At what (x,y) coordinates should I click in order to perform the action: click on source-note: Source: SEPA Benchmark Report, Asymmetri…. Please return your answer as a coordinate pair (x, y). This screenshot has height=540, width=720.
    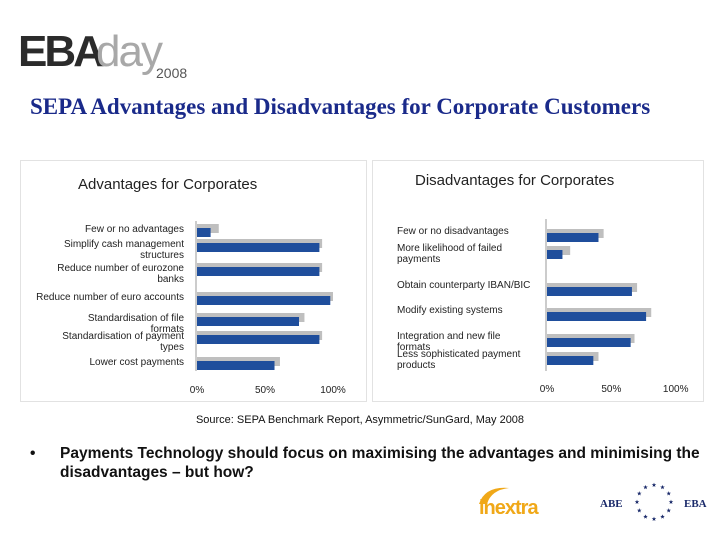
    Looking at the image, I should click on (360, 420).